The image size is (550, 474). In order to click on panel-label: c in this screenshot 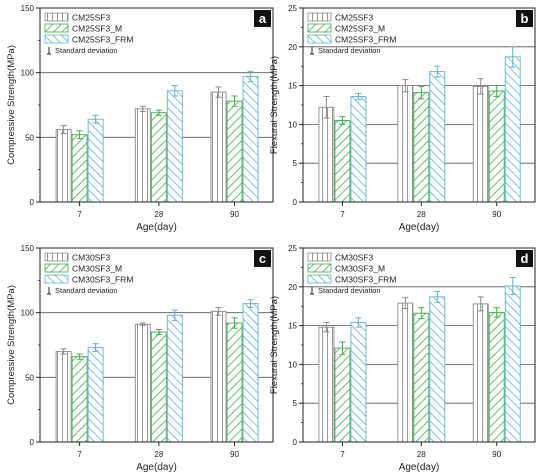, I will do `click(262, 258)`.